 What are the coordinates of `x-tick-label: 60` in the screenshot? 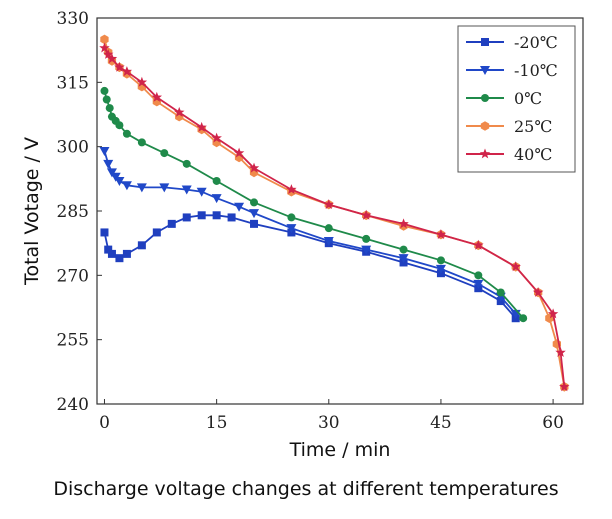 It's located at (553, 423).